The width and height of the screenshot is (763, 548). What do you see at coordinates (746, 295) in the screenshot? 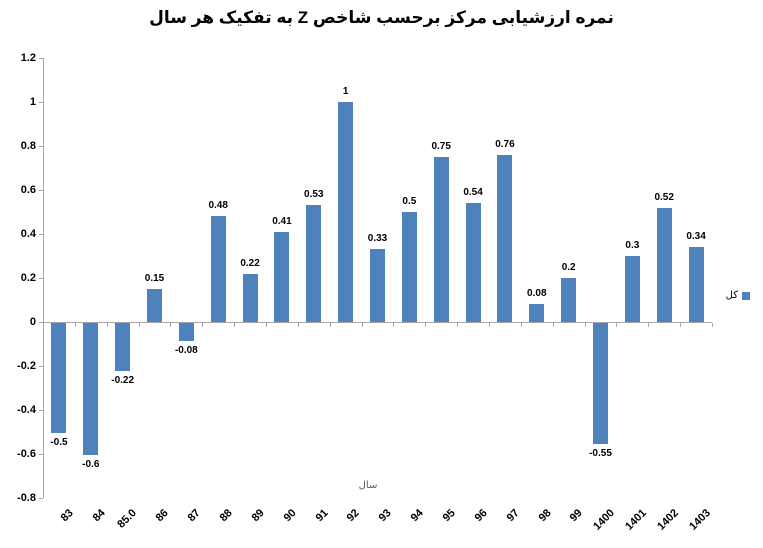
I see `legend-swatch-icon` at bounding box center [746, 295].